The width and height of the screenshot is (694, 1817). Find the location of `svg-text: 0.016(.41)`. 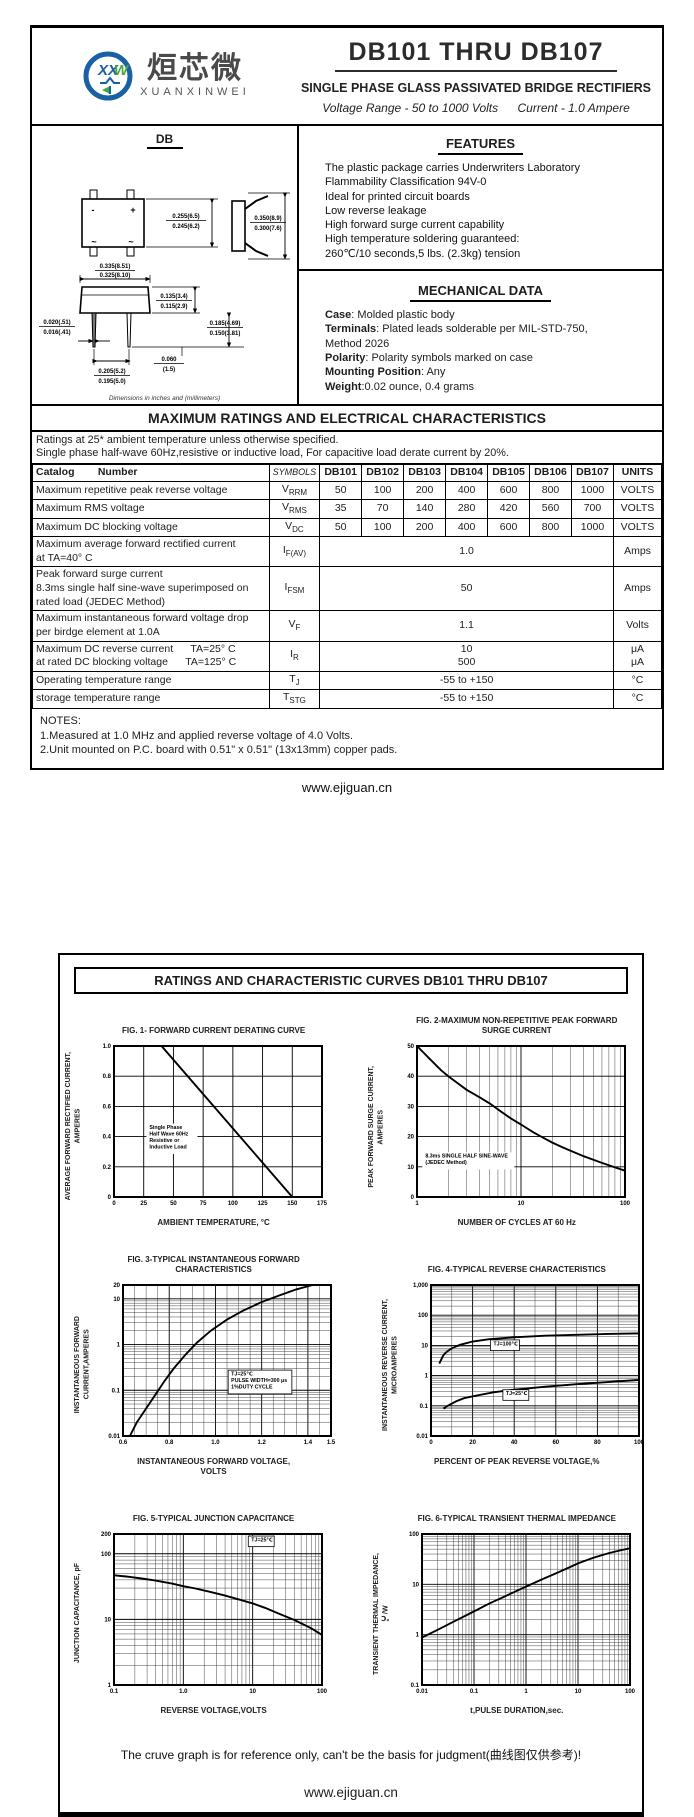

svg-text: 0.016(.41) is located at coordinates (56, 333).